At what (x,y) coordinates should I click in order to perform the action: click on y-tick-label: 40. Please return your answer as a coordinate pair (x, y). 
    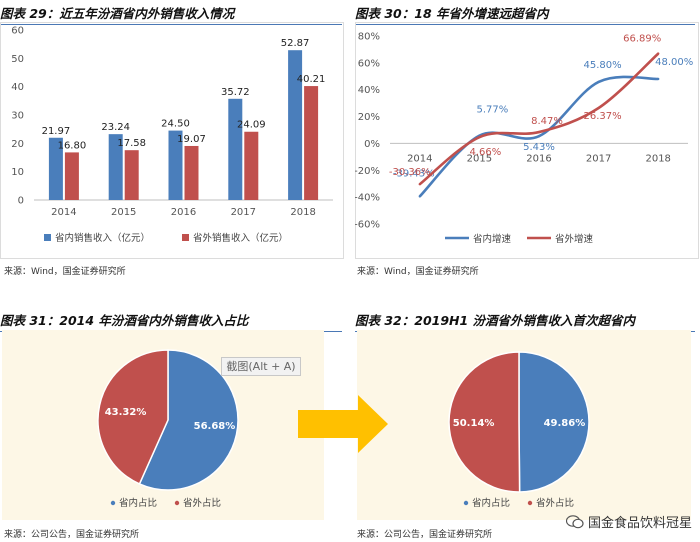
    Looking at the image, I should click on (17, 87).